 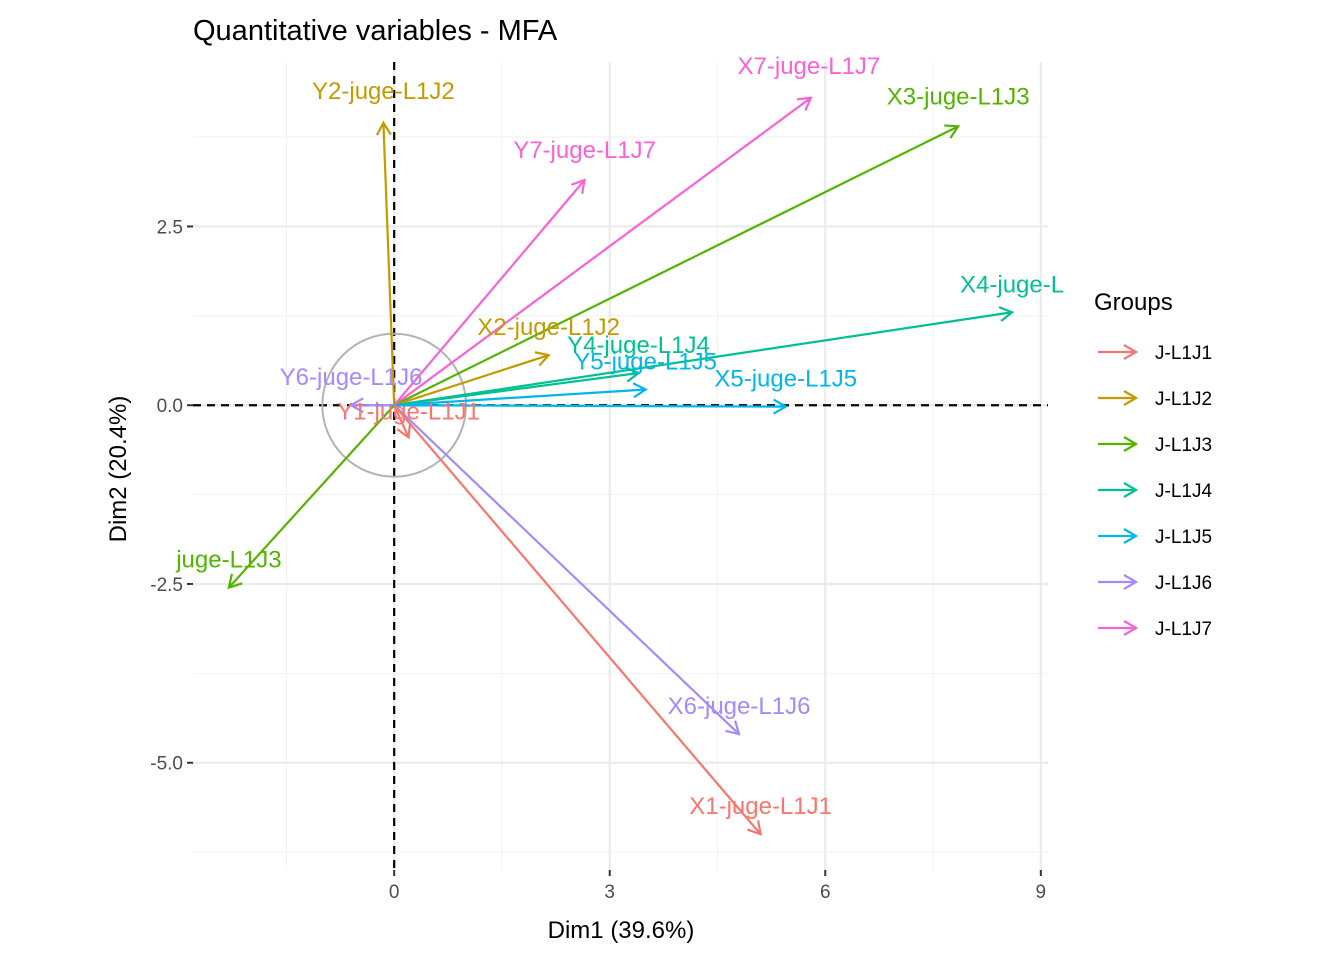 What do you see at coordinates (170, 406) in the screenshot?
I see `y-tick-label: 0.0` at bounding box center [170, 406].